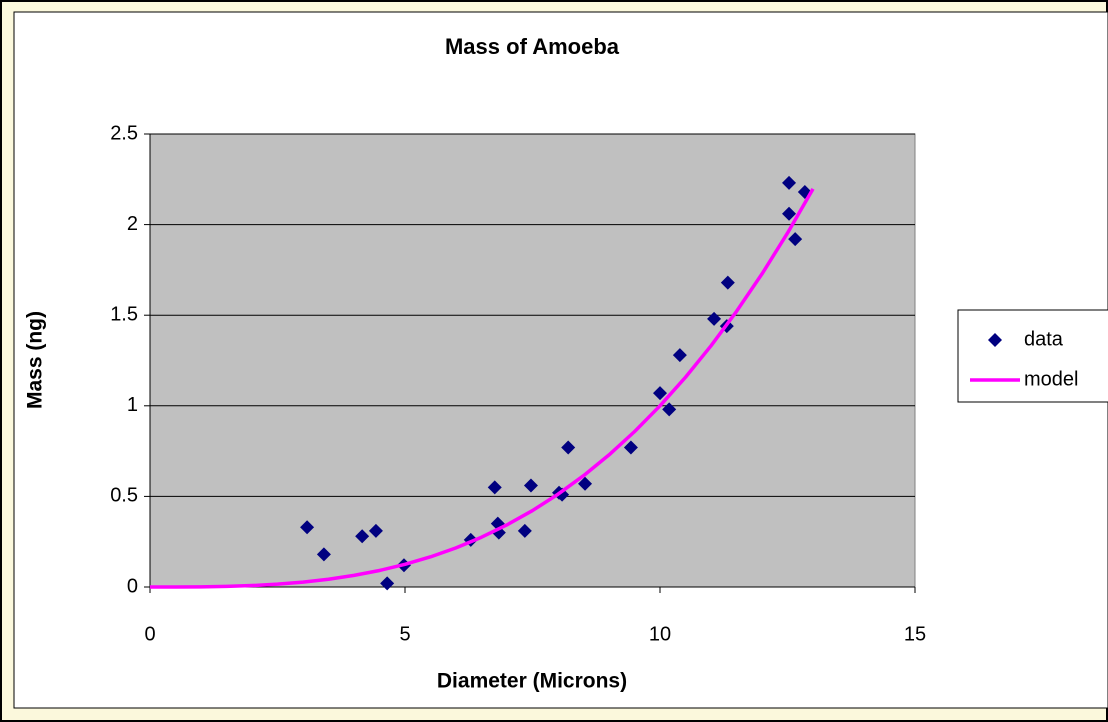 This screenshot has width=1108, height=722. What do you see at coordinates (915, 634) in the screenshot?
I see `x-tick-label: 15` at bounding box center [915, 634].